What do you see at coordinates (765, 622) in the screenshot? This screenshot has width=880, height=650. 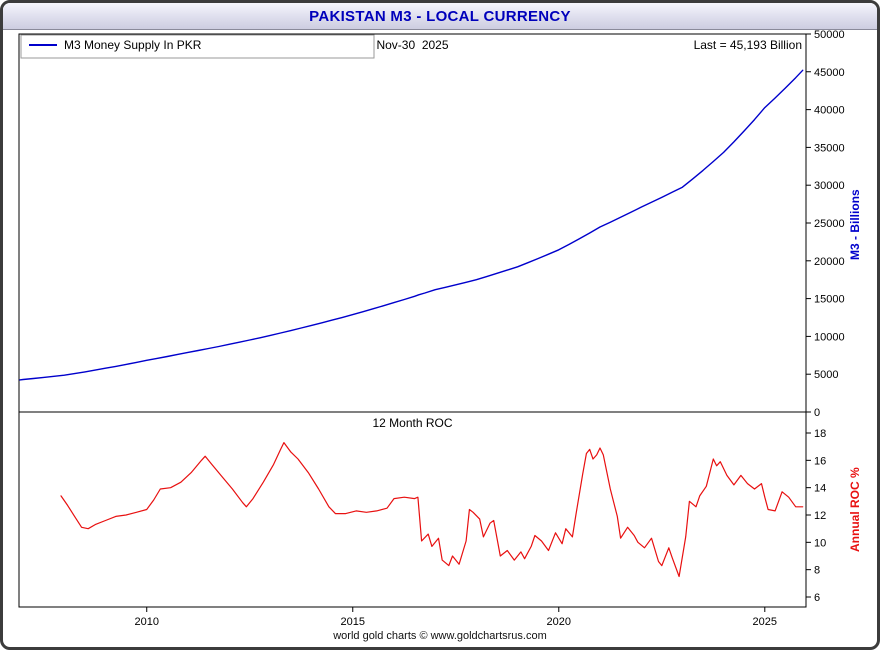 I see `x-axis-tick-label: 2025` at bounding box center [765, 622].